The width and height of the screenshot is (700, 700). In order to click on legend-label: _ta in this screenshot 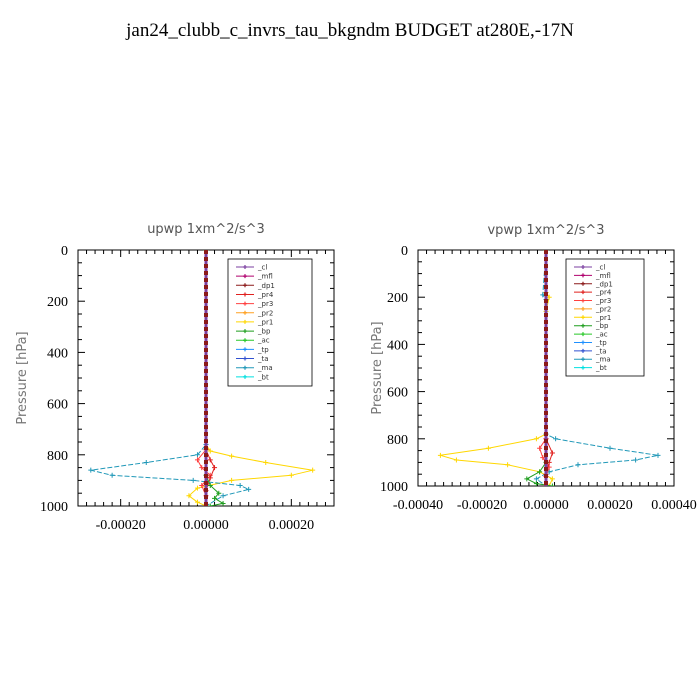, I will do `click(601, 351)`.